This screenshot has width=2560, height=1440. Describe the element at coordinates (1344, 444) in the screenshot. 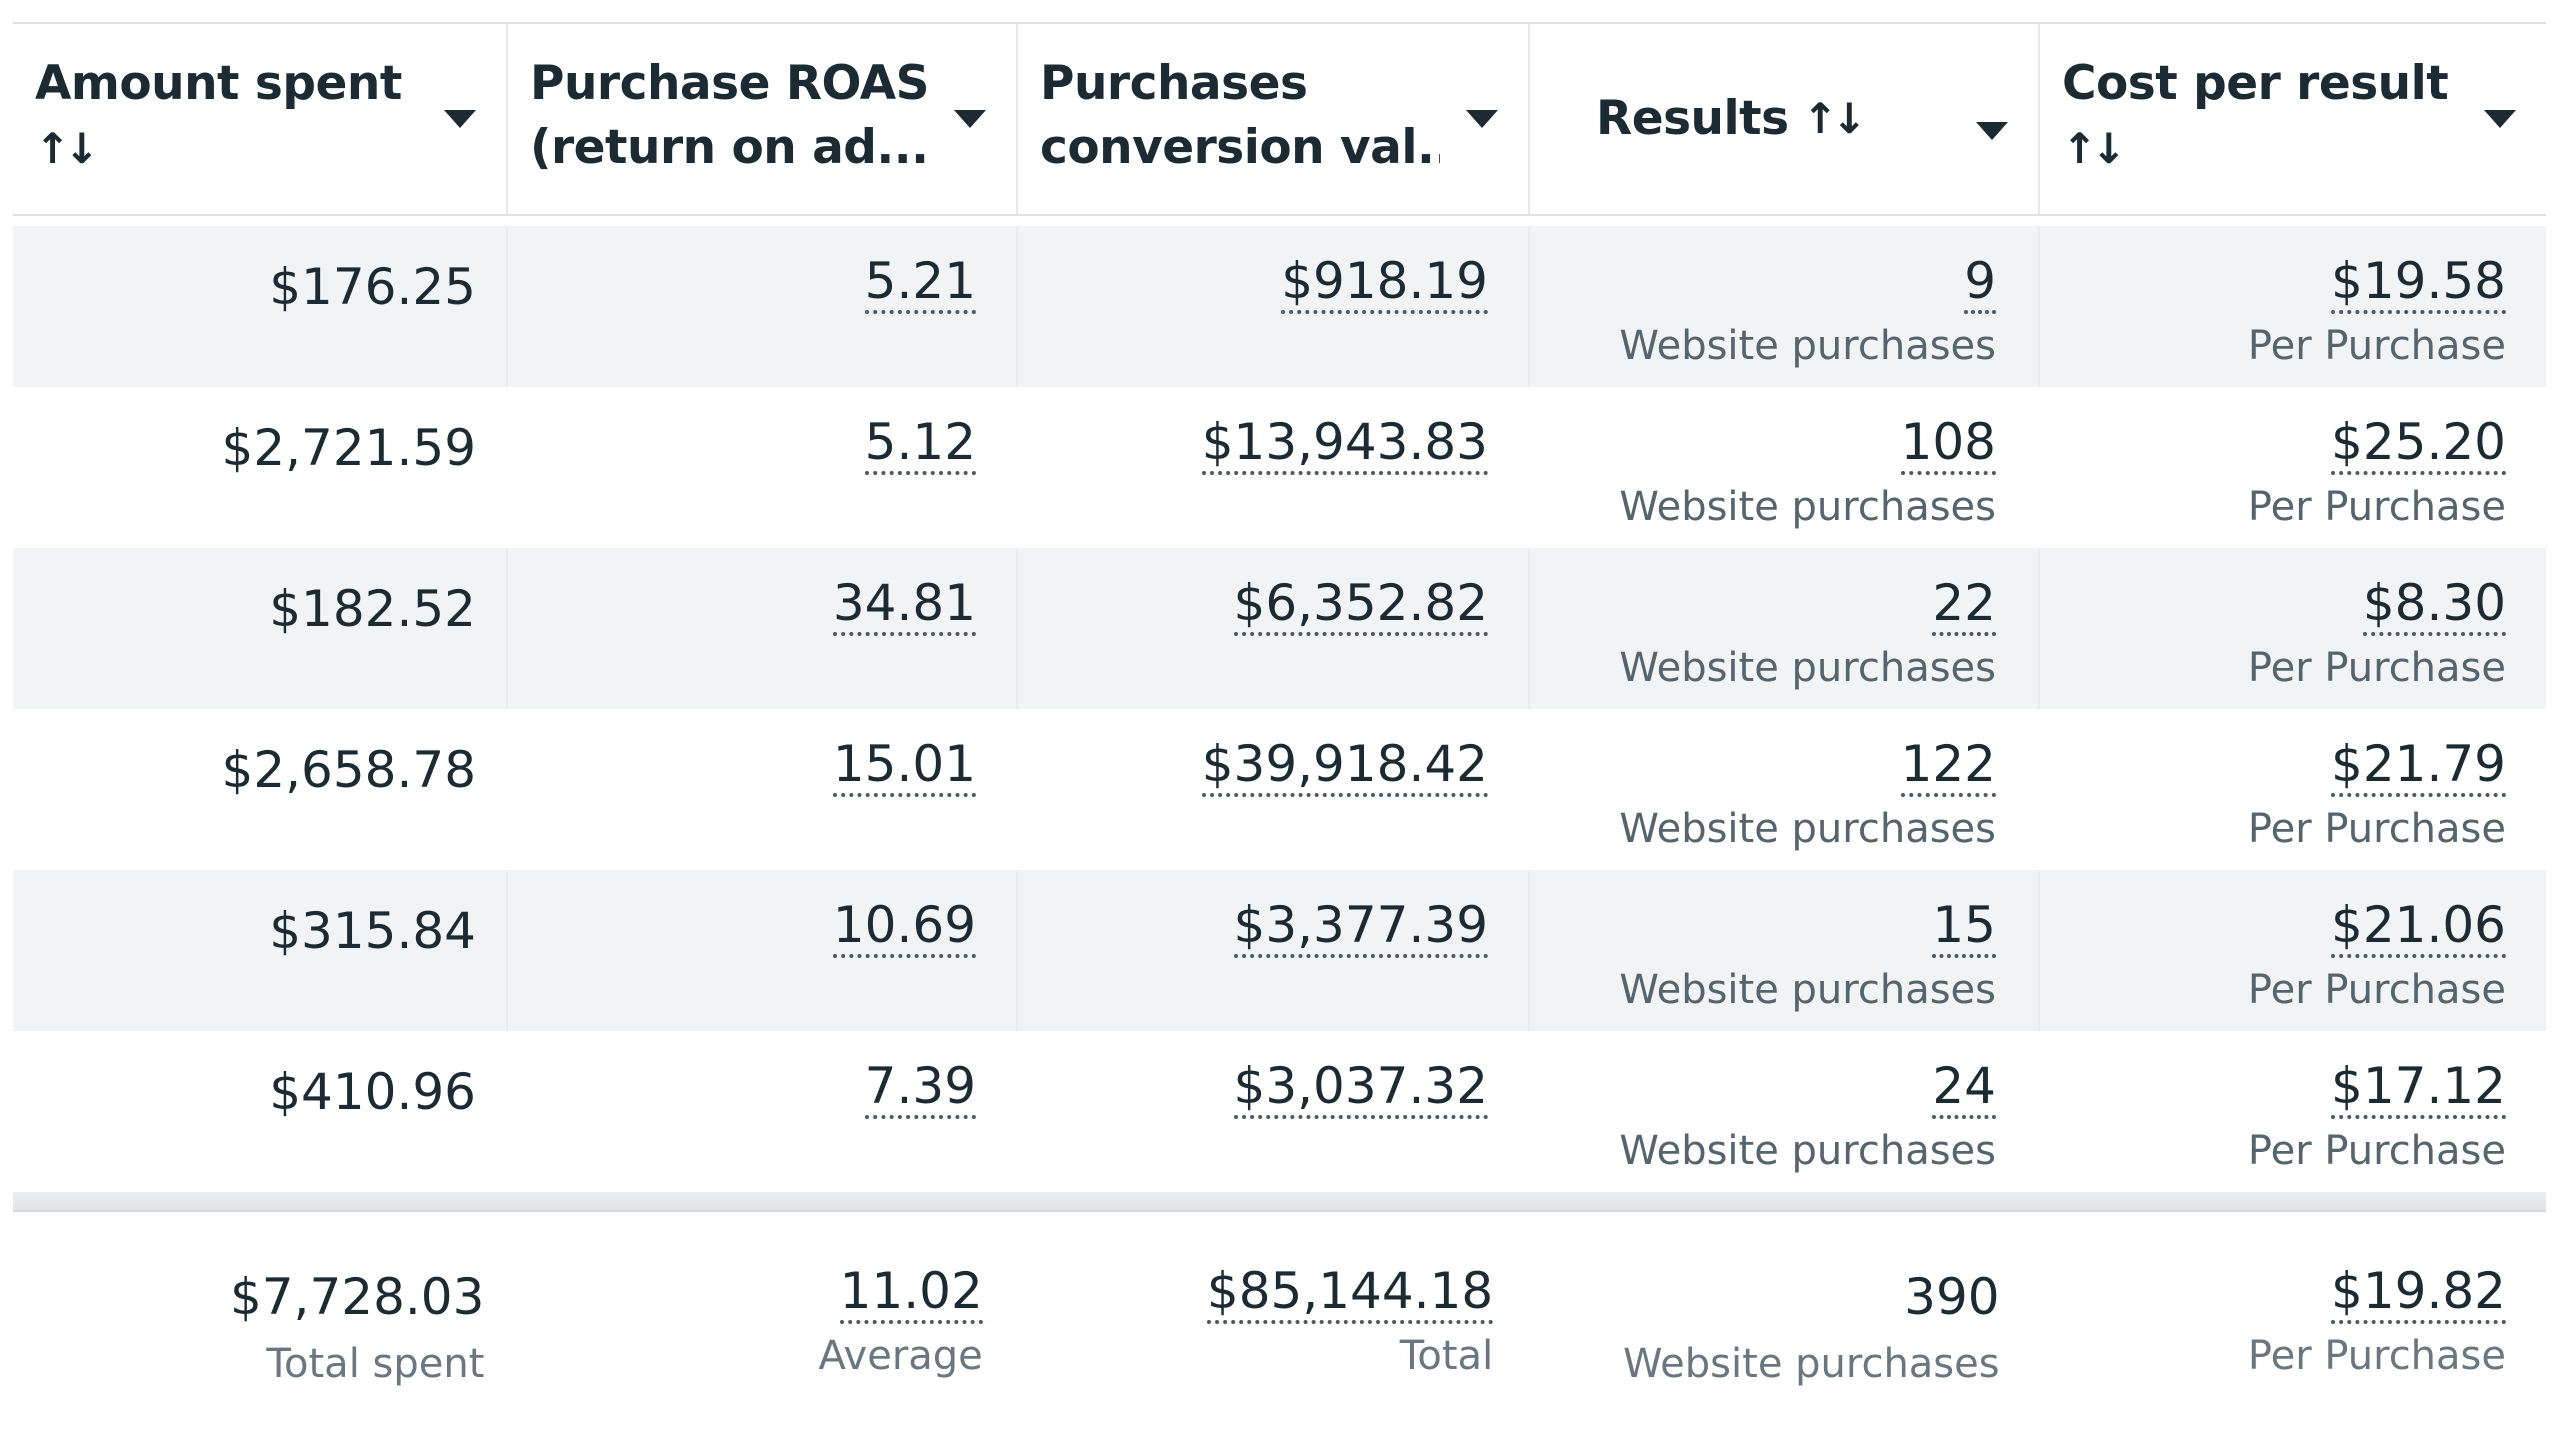

I see `conversion-value: $13,943.83` at that location.